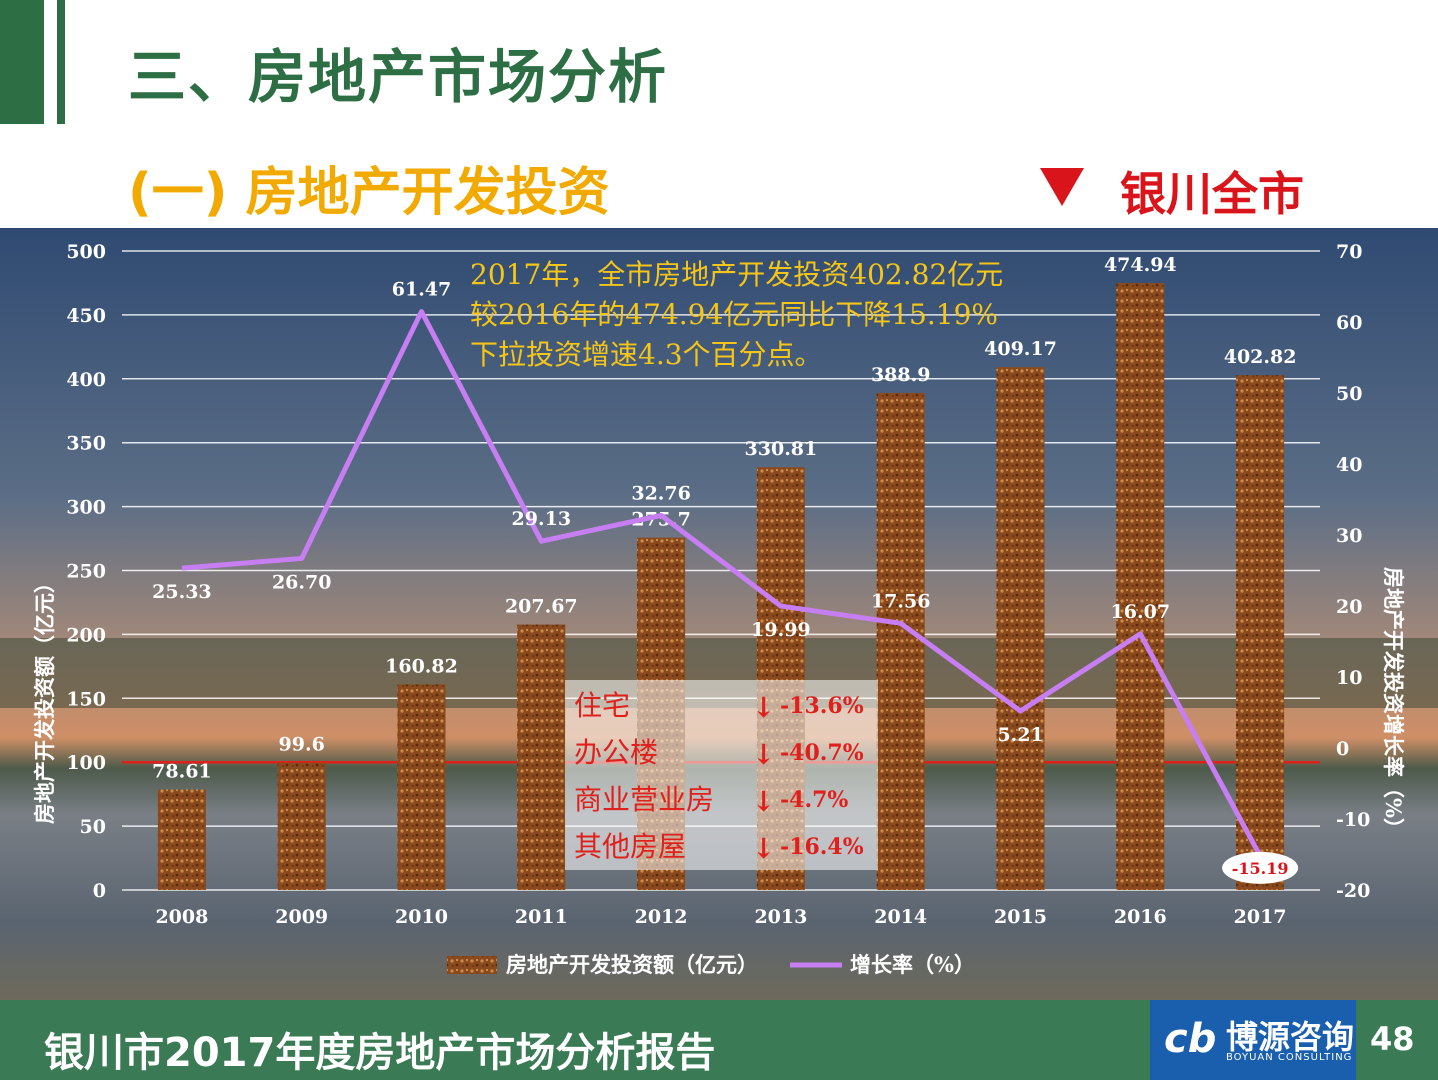 The width and height of the screenshot is (1438, 1080). Describe the element at coordinates (22, 62) in the screenshot. I see `header-accent-bar` at that location.